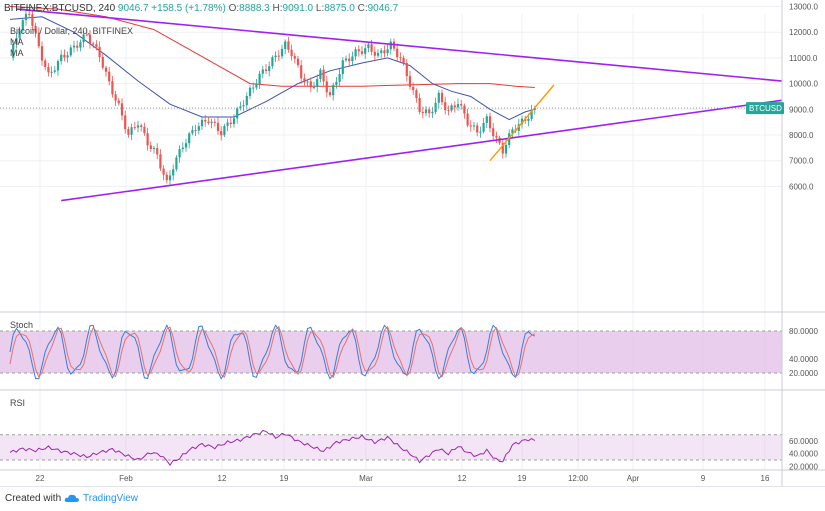  What do you see at coordinates (188, 8) in the screenshot?
I see `change-value: +158.5 (+1.78%)` at bounding box center [188, 8].